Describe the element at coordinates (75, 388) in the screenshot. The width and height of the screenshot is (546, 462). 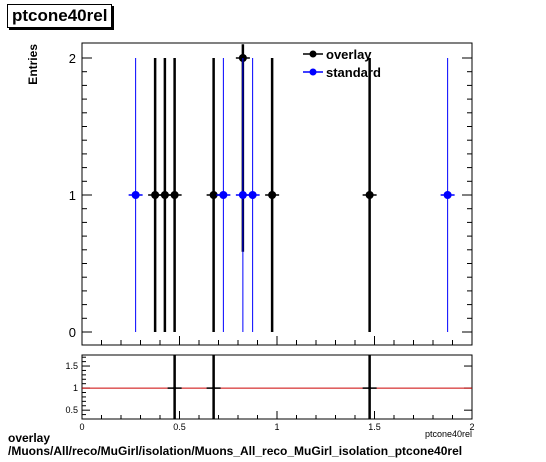
I see `ratio-y-tick-label: 1` at that location.